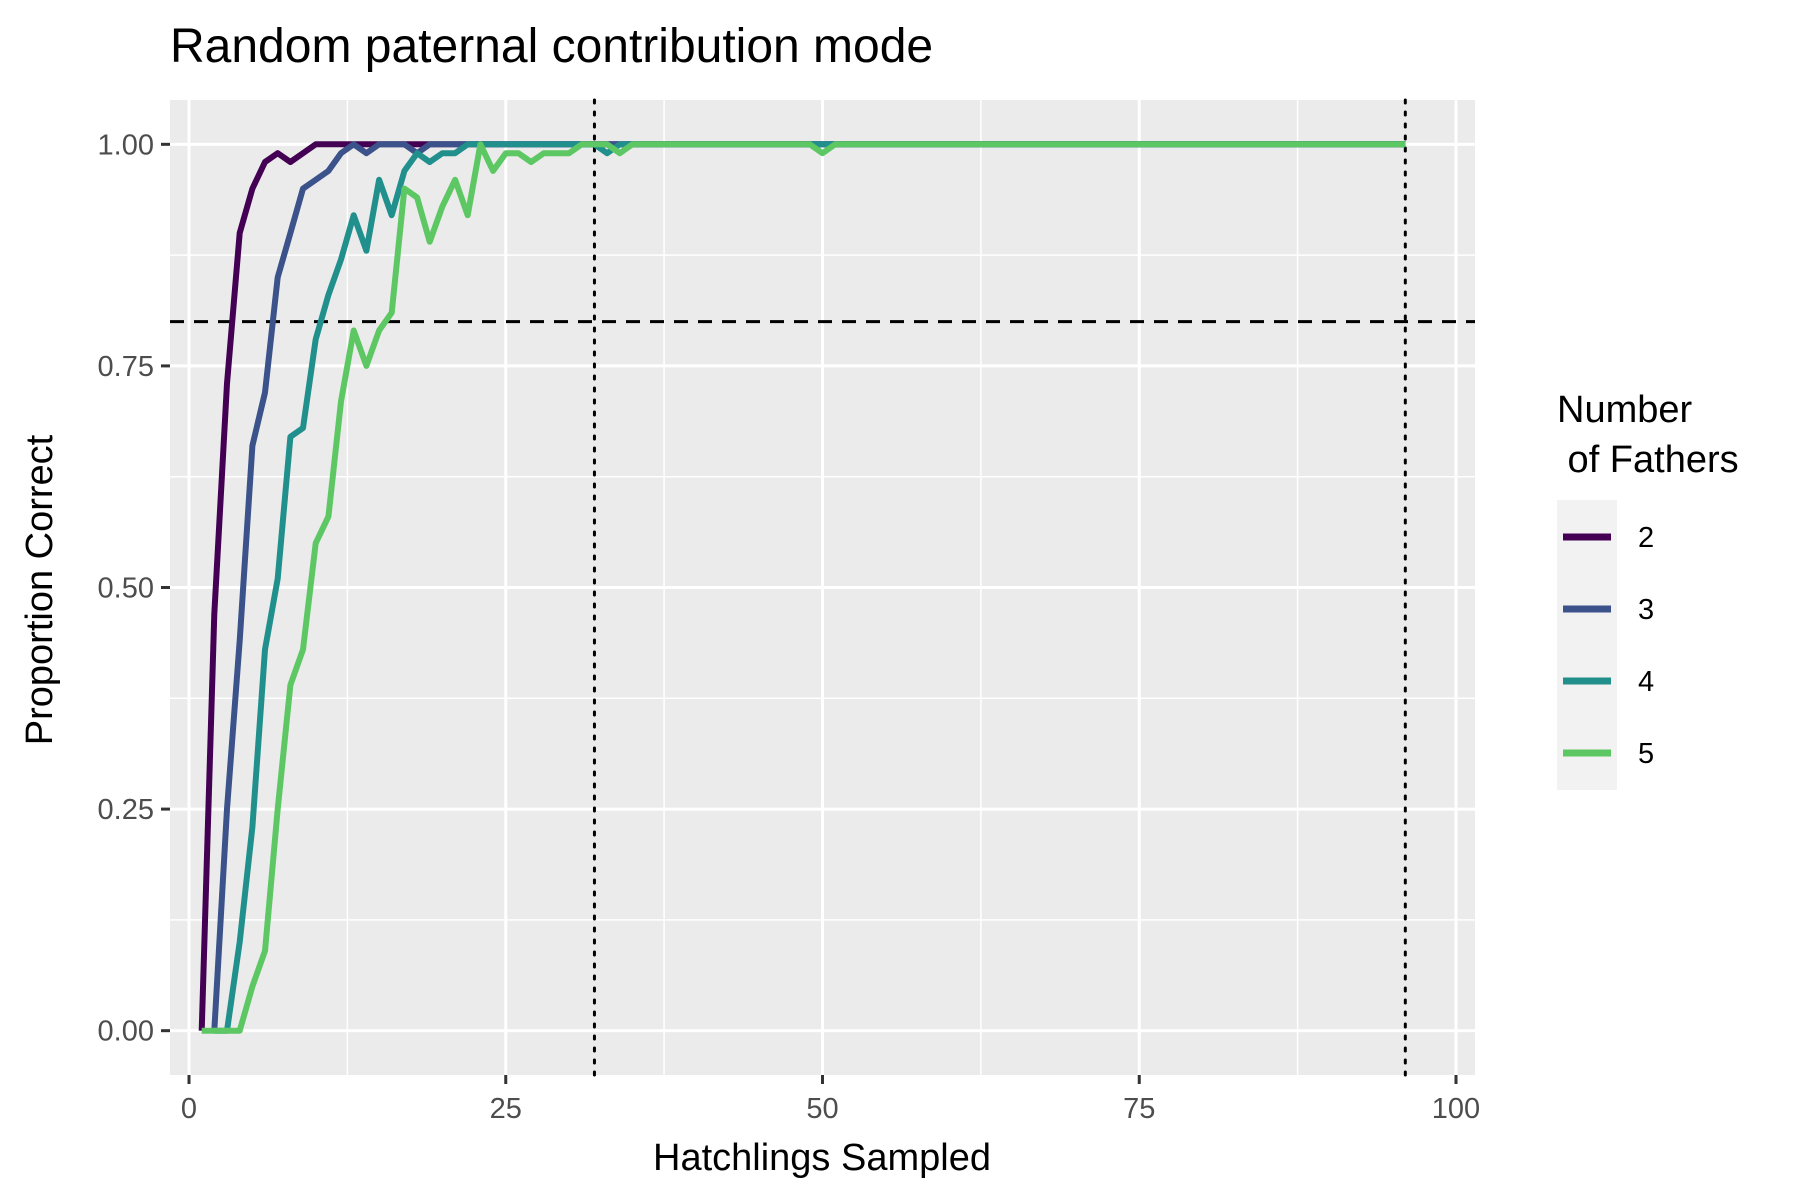 The width and height of the screenshot is (1800, 1200). What do you see at coordinates (1646, 754) in the screenshot?
I see `legend-label-5: 5` at bounding box center [1646, 754].